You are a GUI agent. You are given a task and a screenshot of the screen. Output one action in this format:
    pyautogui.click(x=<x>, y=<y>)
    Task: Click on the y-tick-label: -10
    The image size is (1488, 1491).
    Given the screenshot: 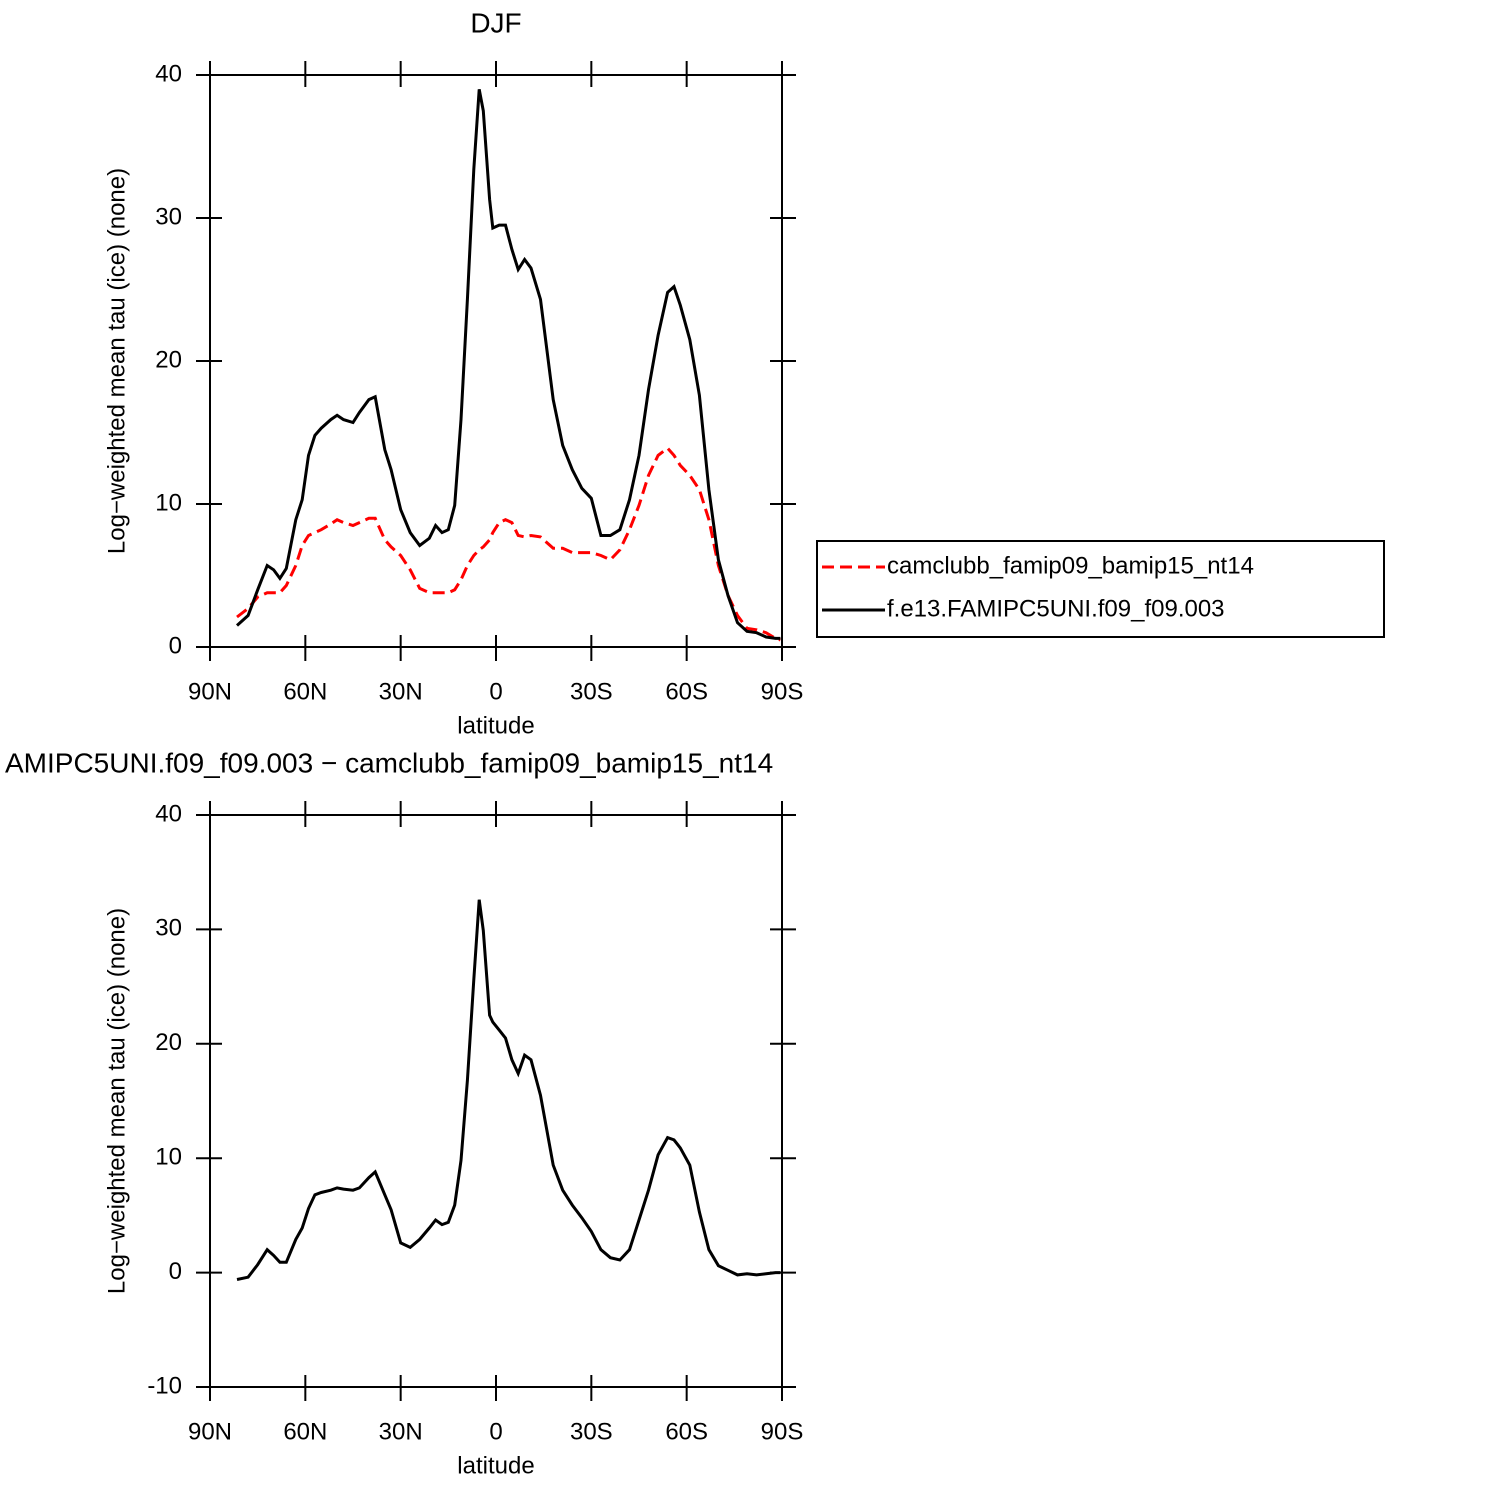 What is the action you would take?
    pyautogui.click(x=164, y=1385)
    